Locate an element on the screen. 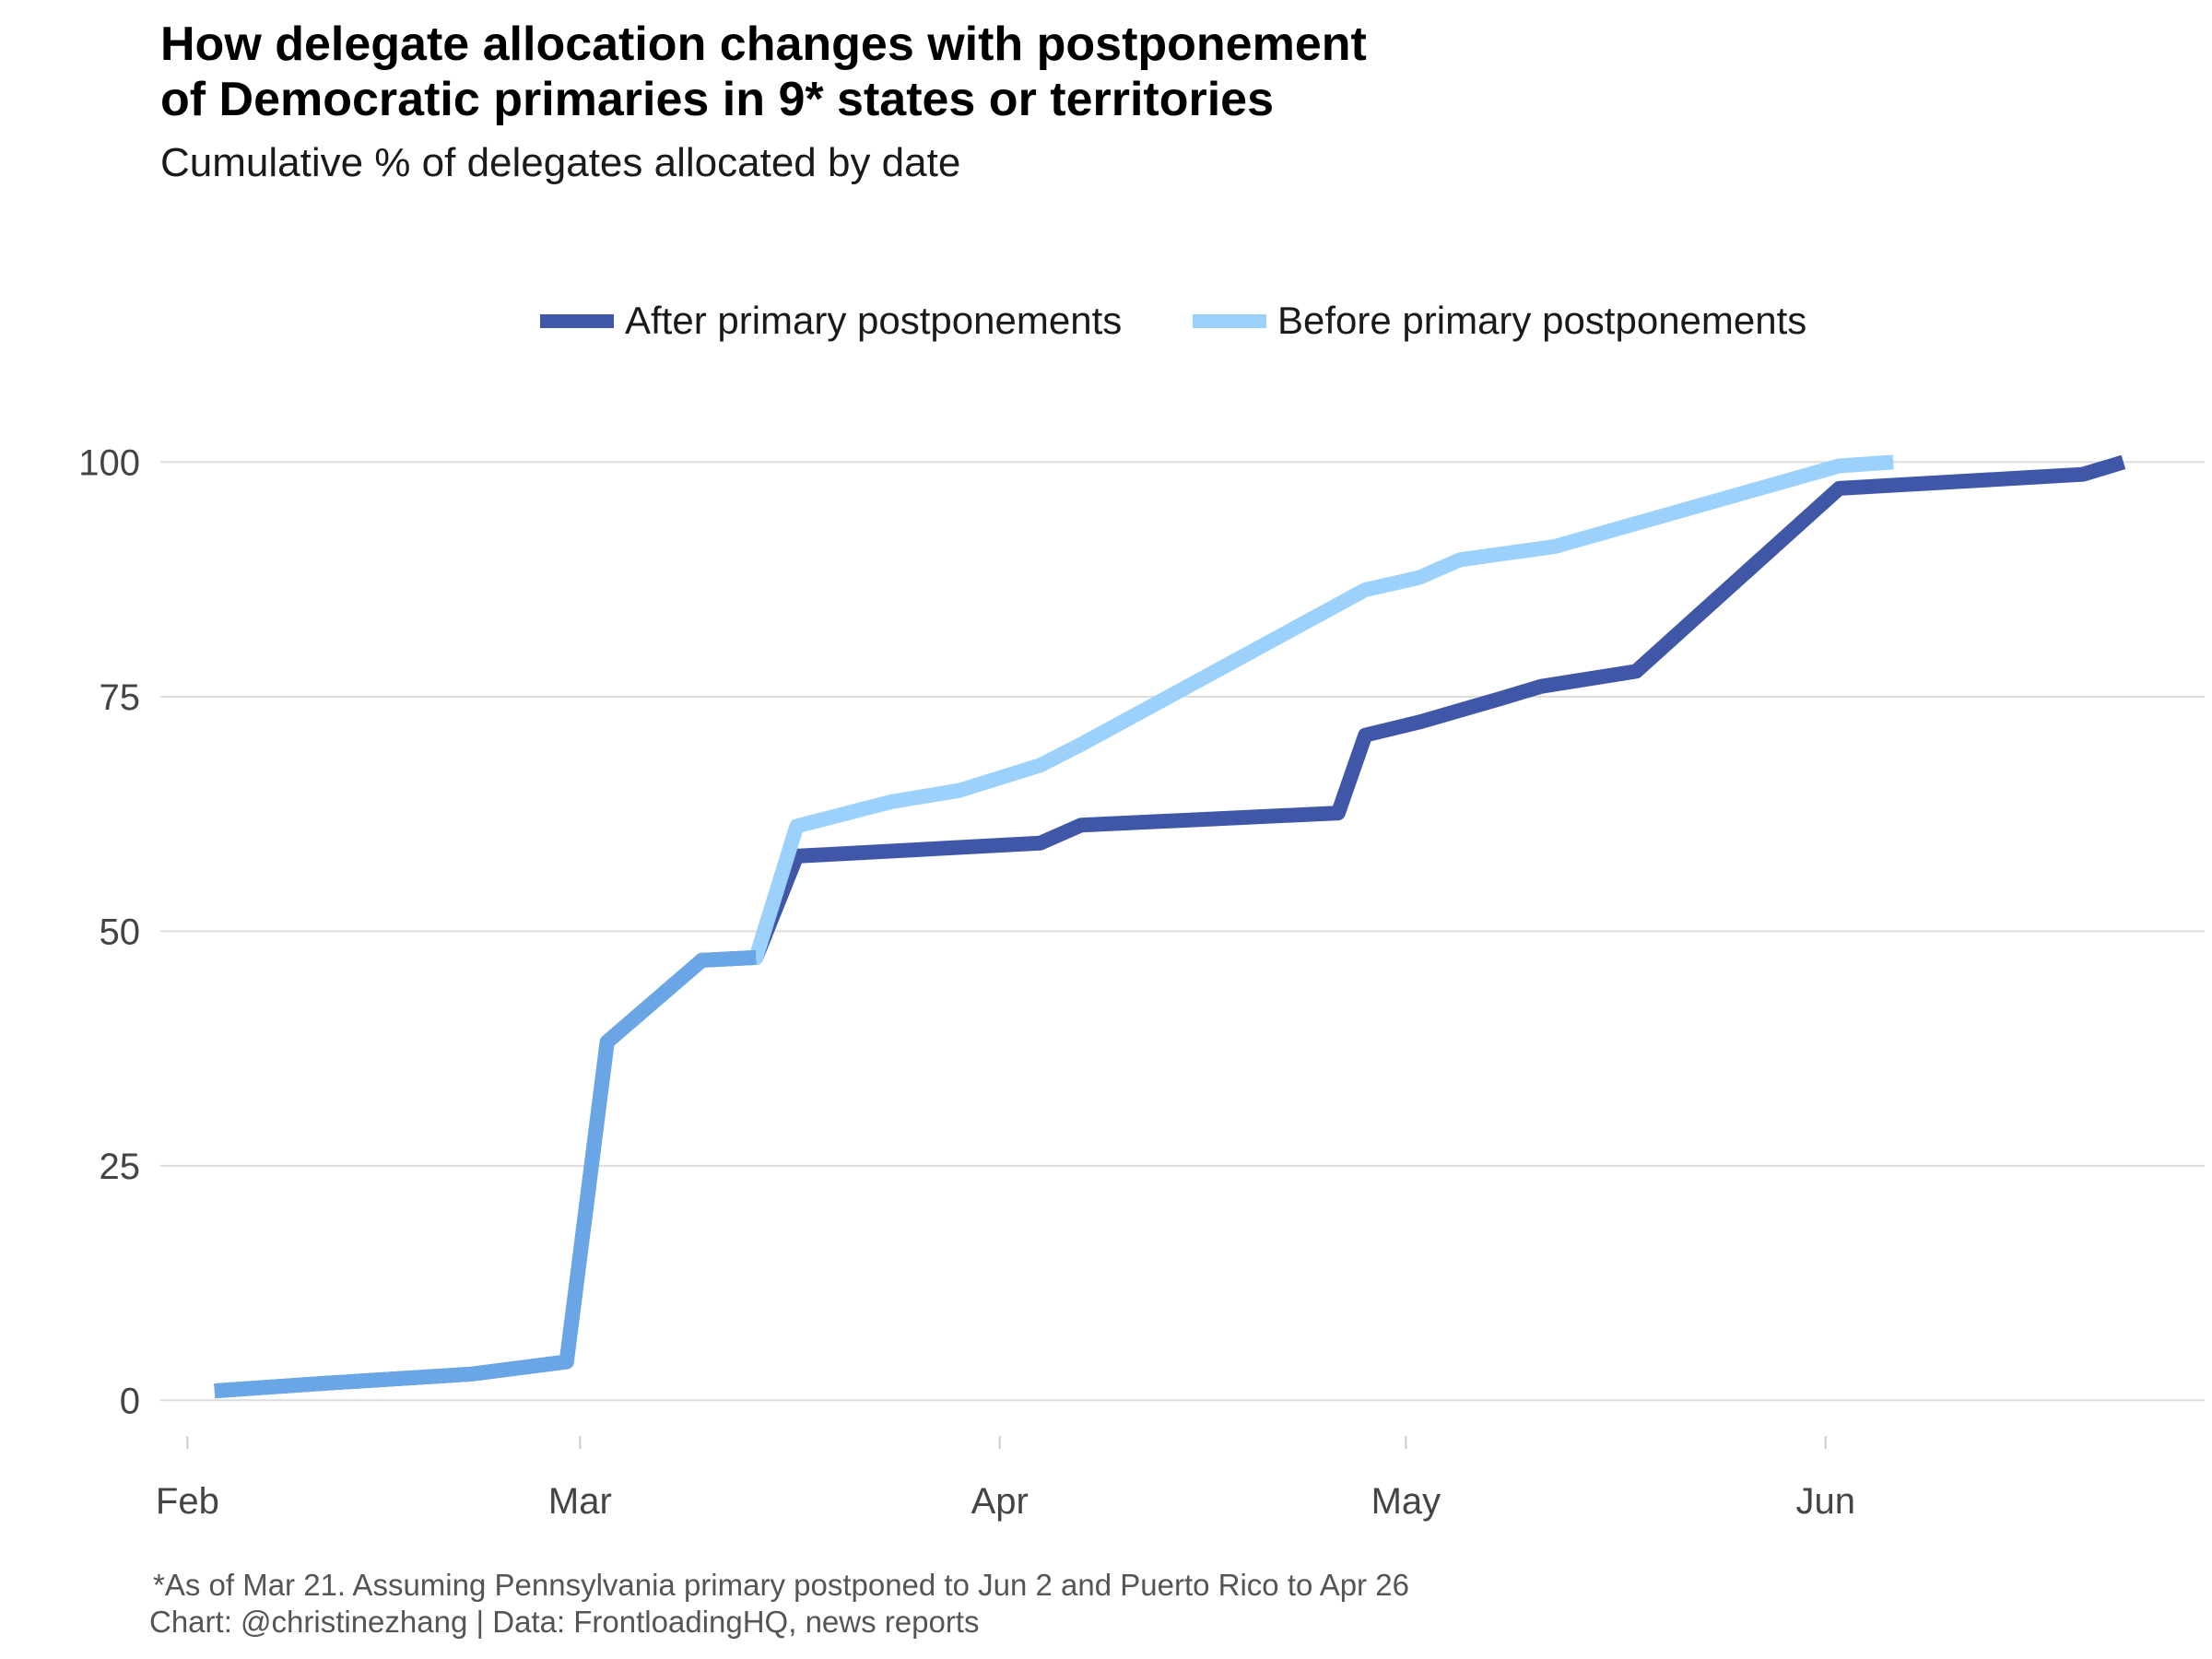  x-tick-label-jun: Jun is located at coordinates (1825, 1501).